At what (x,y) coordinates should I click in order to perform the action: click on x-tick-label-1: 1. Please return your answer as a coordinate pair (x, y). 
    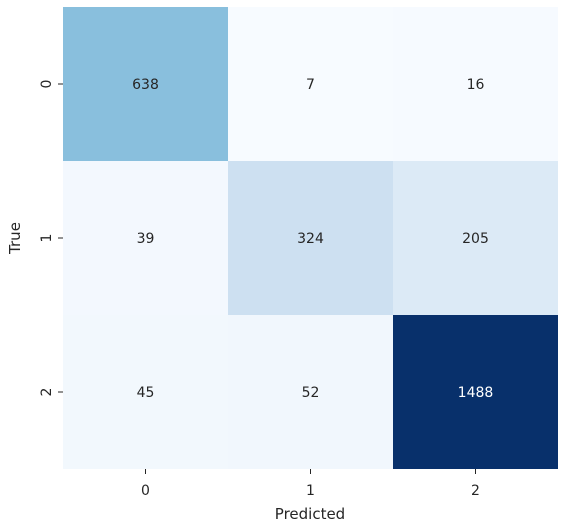
    Looking at the image, I should click on (310, 491).